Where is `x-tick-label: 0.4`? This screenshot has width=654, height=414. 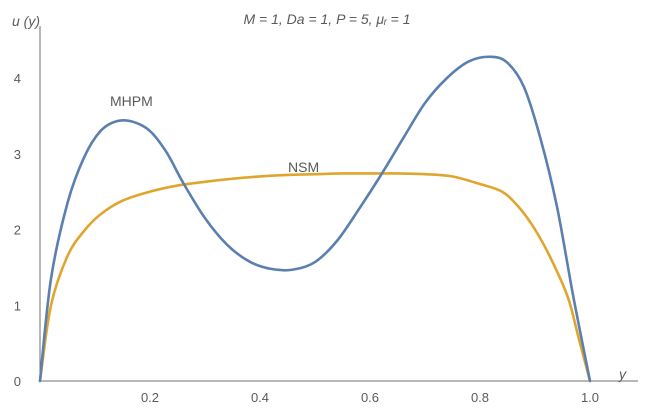
x-tick-label: 0.4 is located at coordinates (260, 397).